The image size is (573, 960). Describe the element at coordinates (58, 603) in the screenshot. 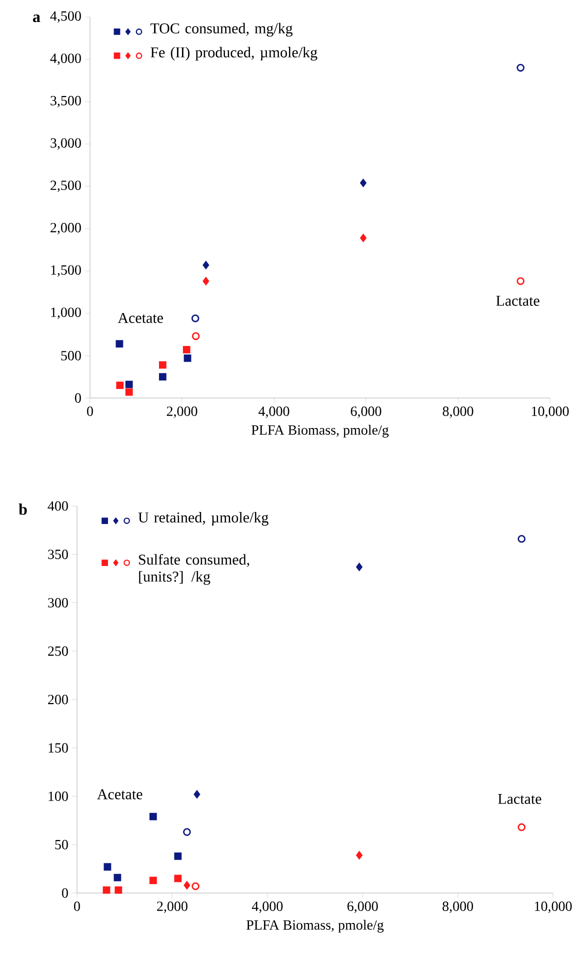

I see `y-tick-label: 300` at that location.